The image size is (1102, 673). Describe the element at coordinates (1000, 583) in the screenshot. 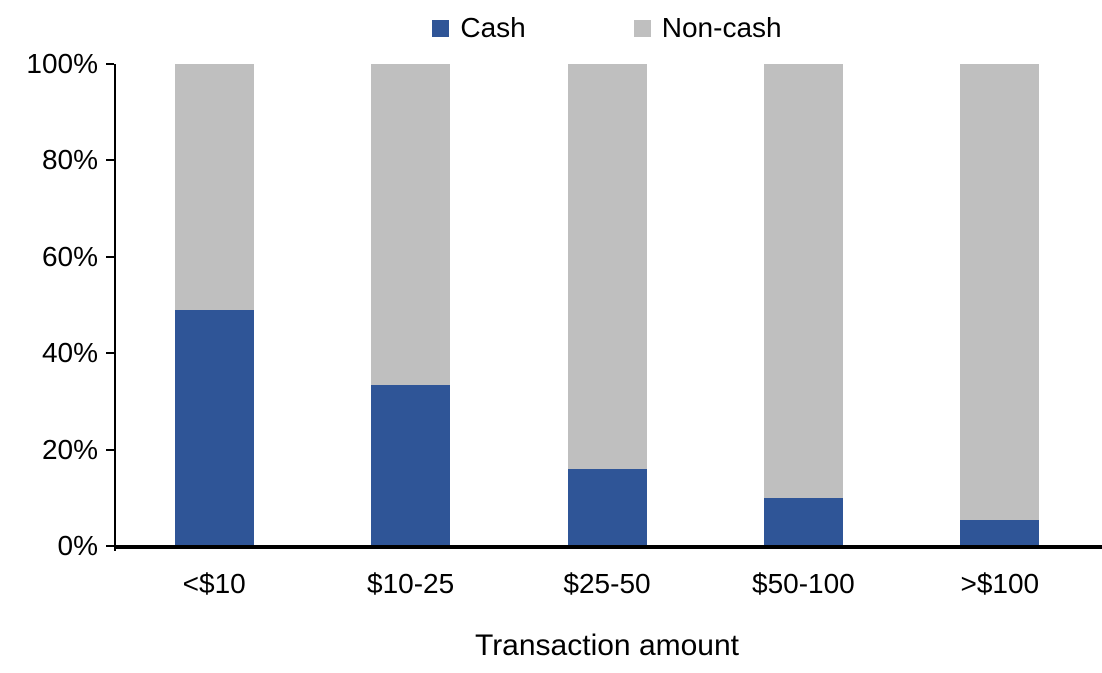

I see `x-axis-label-100: >$100` at that location.